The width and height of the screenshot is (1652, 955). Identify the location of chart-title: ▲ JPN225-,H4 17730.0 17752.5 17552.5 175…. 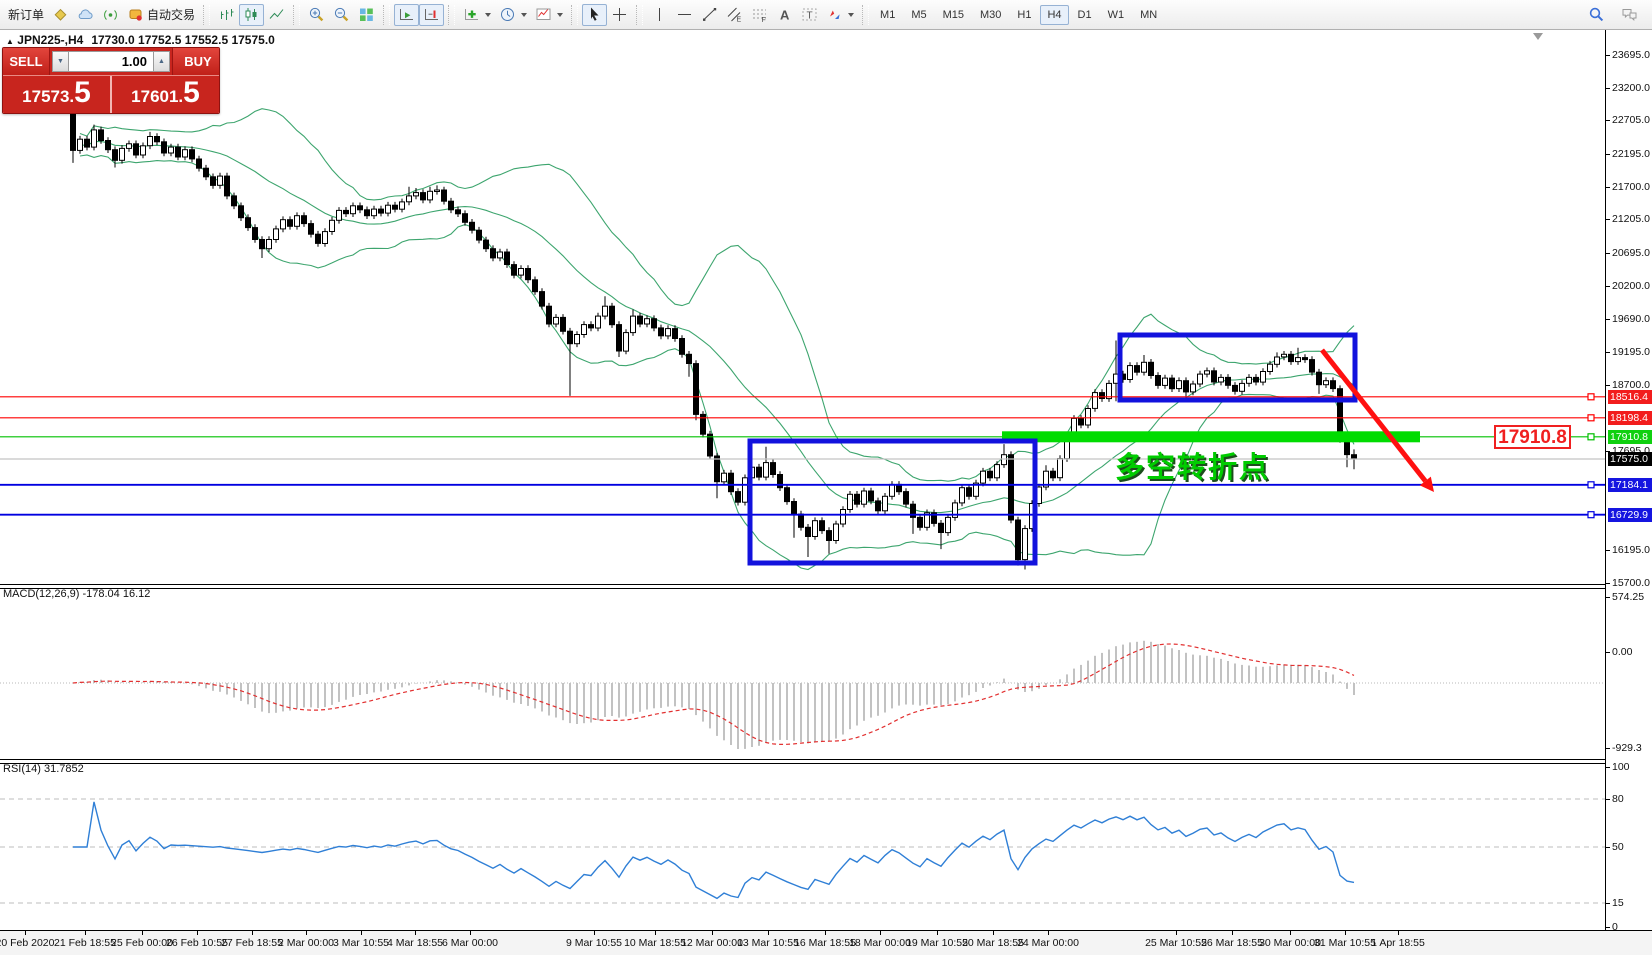
(140, 40).